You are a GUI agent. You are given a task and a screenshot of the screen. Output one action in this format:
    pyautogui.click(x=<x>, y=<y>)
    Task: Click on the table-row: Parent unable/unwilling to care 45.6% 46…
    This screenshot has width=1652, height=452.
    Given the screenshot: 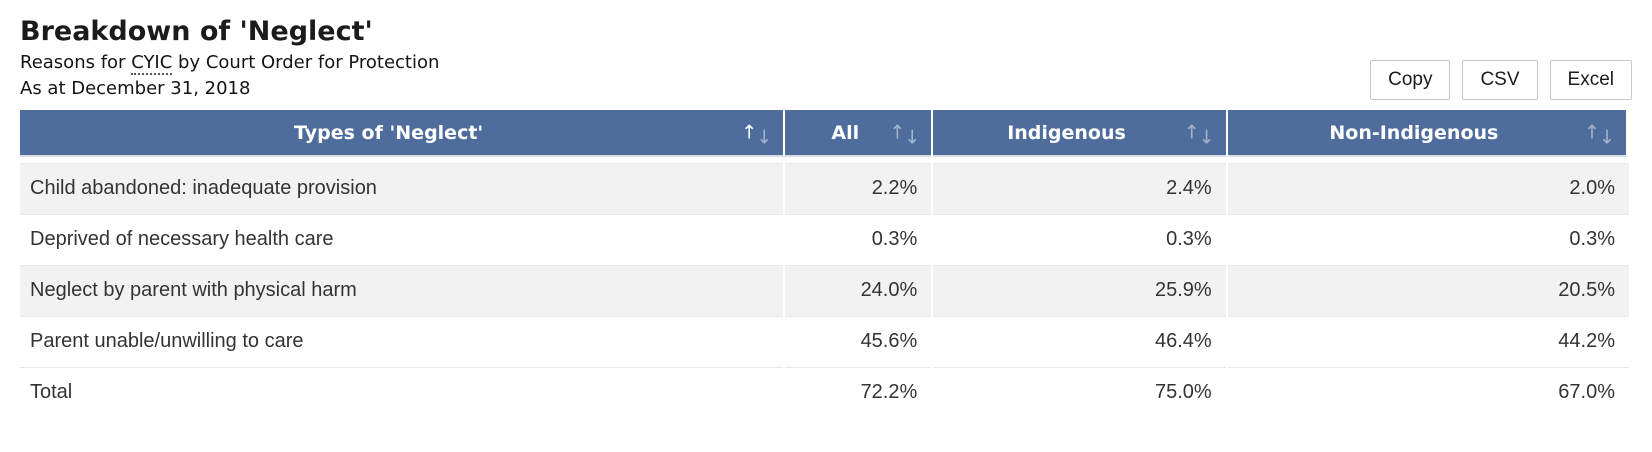 What is the action you would take?
    pyautogui.click(x=824, y=341)
    